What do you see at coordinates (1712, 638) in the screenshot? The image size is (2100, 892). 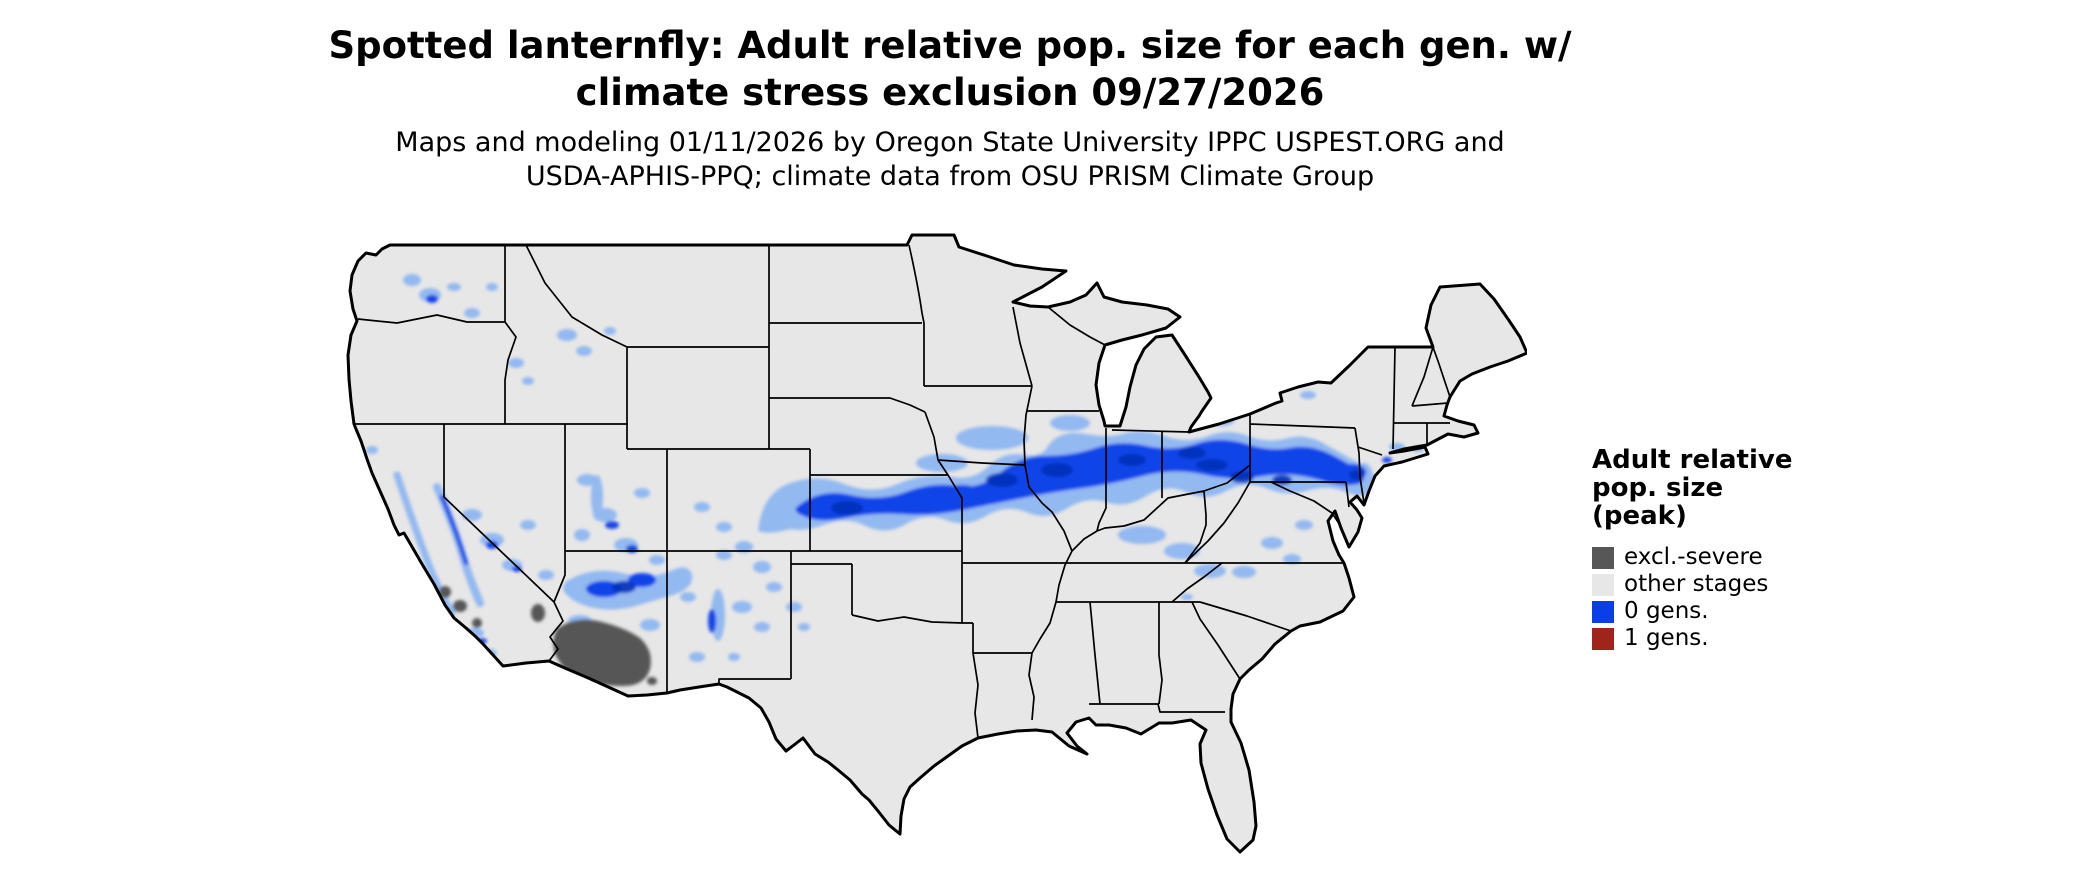 I see `legend-item-1-gens: 1 gens.` at bounding box center [1712, 638].